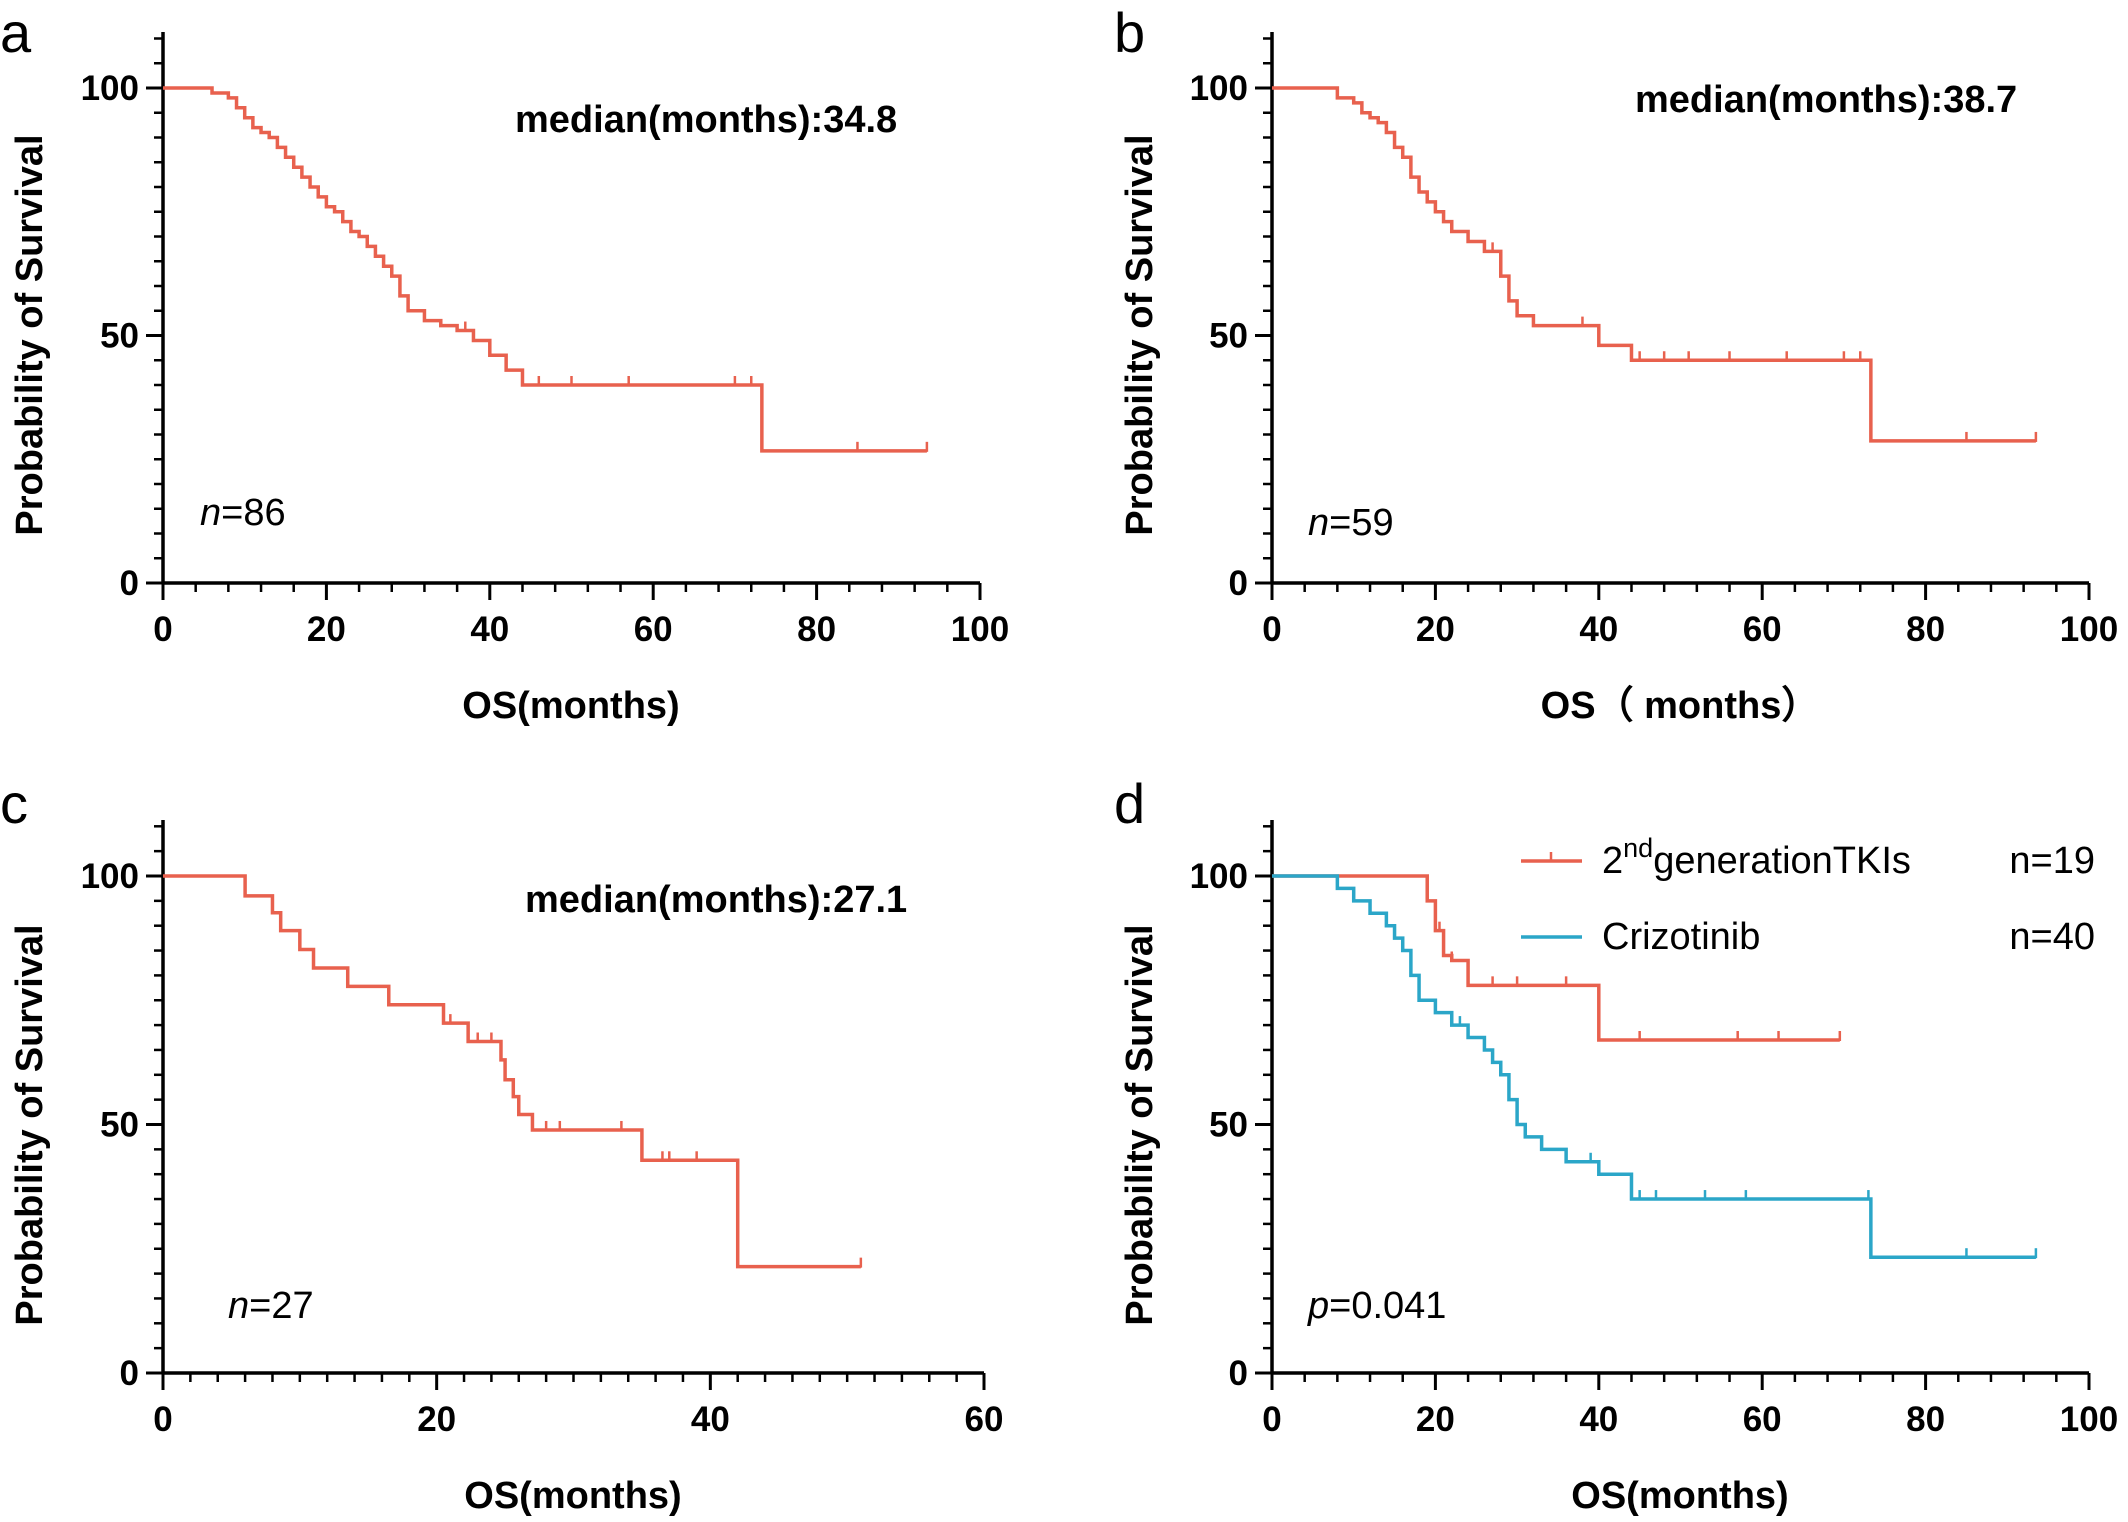 This screenshot has width=2128, height=1522. I want to click on n-value: =27, so click(281, 1306).